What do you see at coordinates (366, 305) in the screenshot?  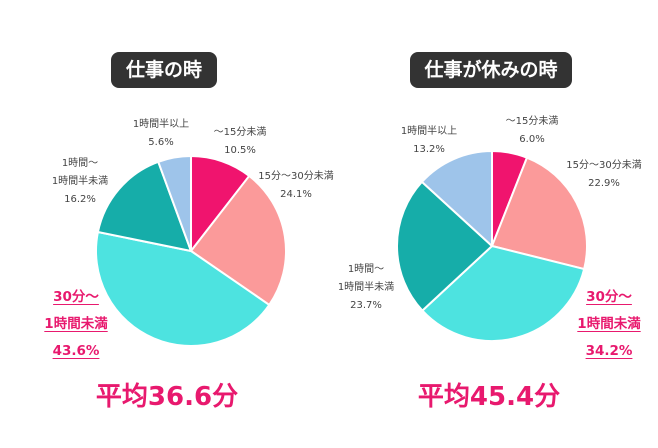 I see `slice-value-label: 23.7%` at bounding box center [366, 305].